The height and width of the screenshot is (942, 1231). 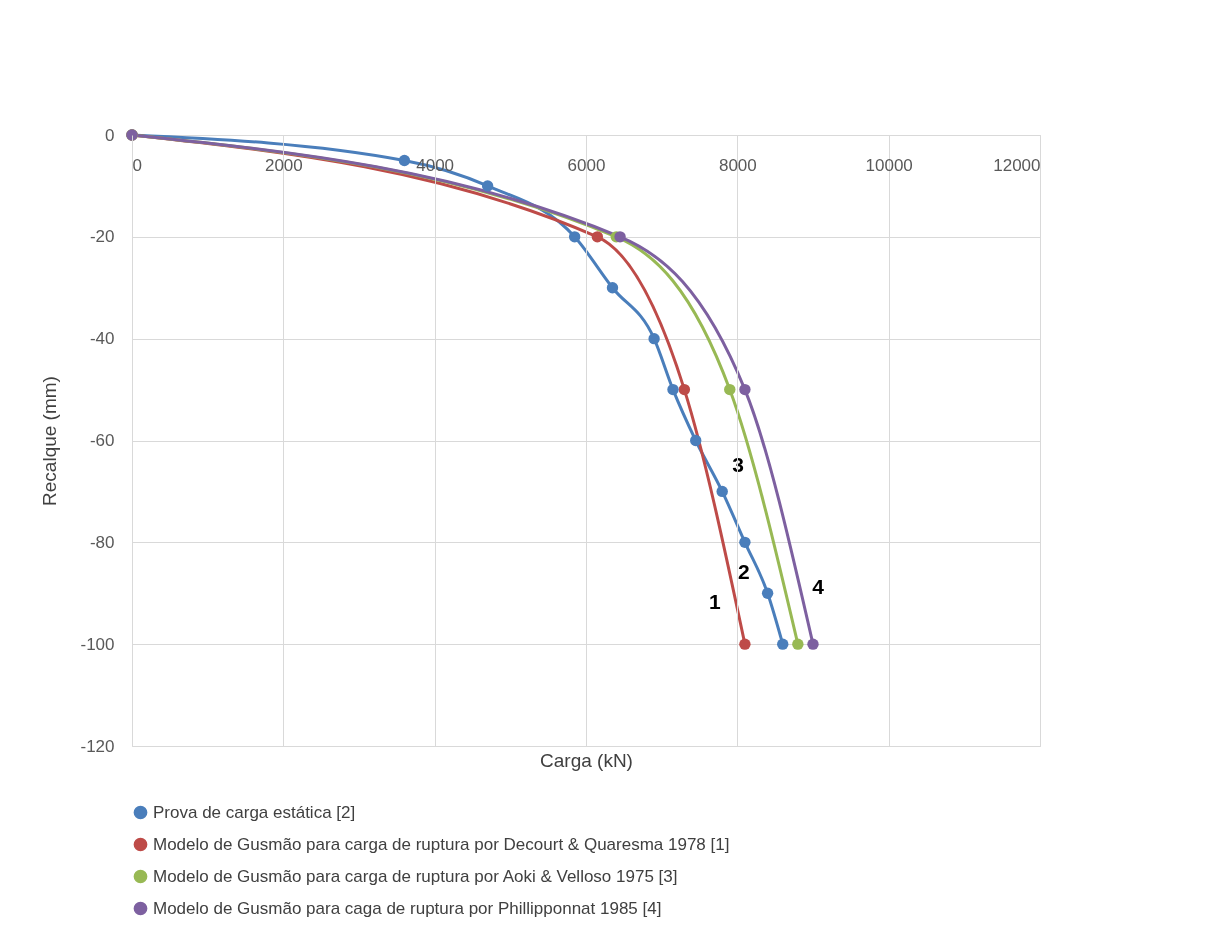 I want to click on legend-label: Modelo de Gusmão para caga de ruptura por Phillipponnat 1985 [4], so click(x=407, y=908).